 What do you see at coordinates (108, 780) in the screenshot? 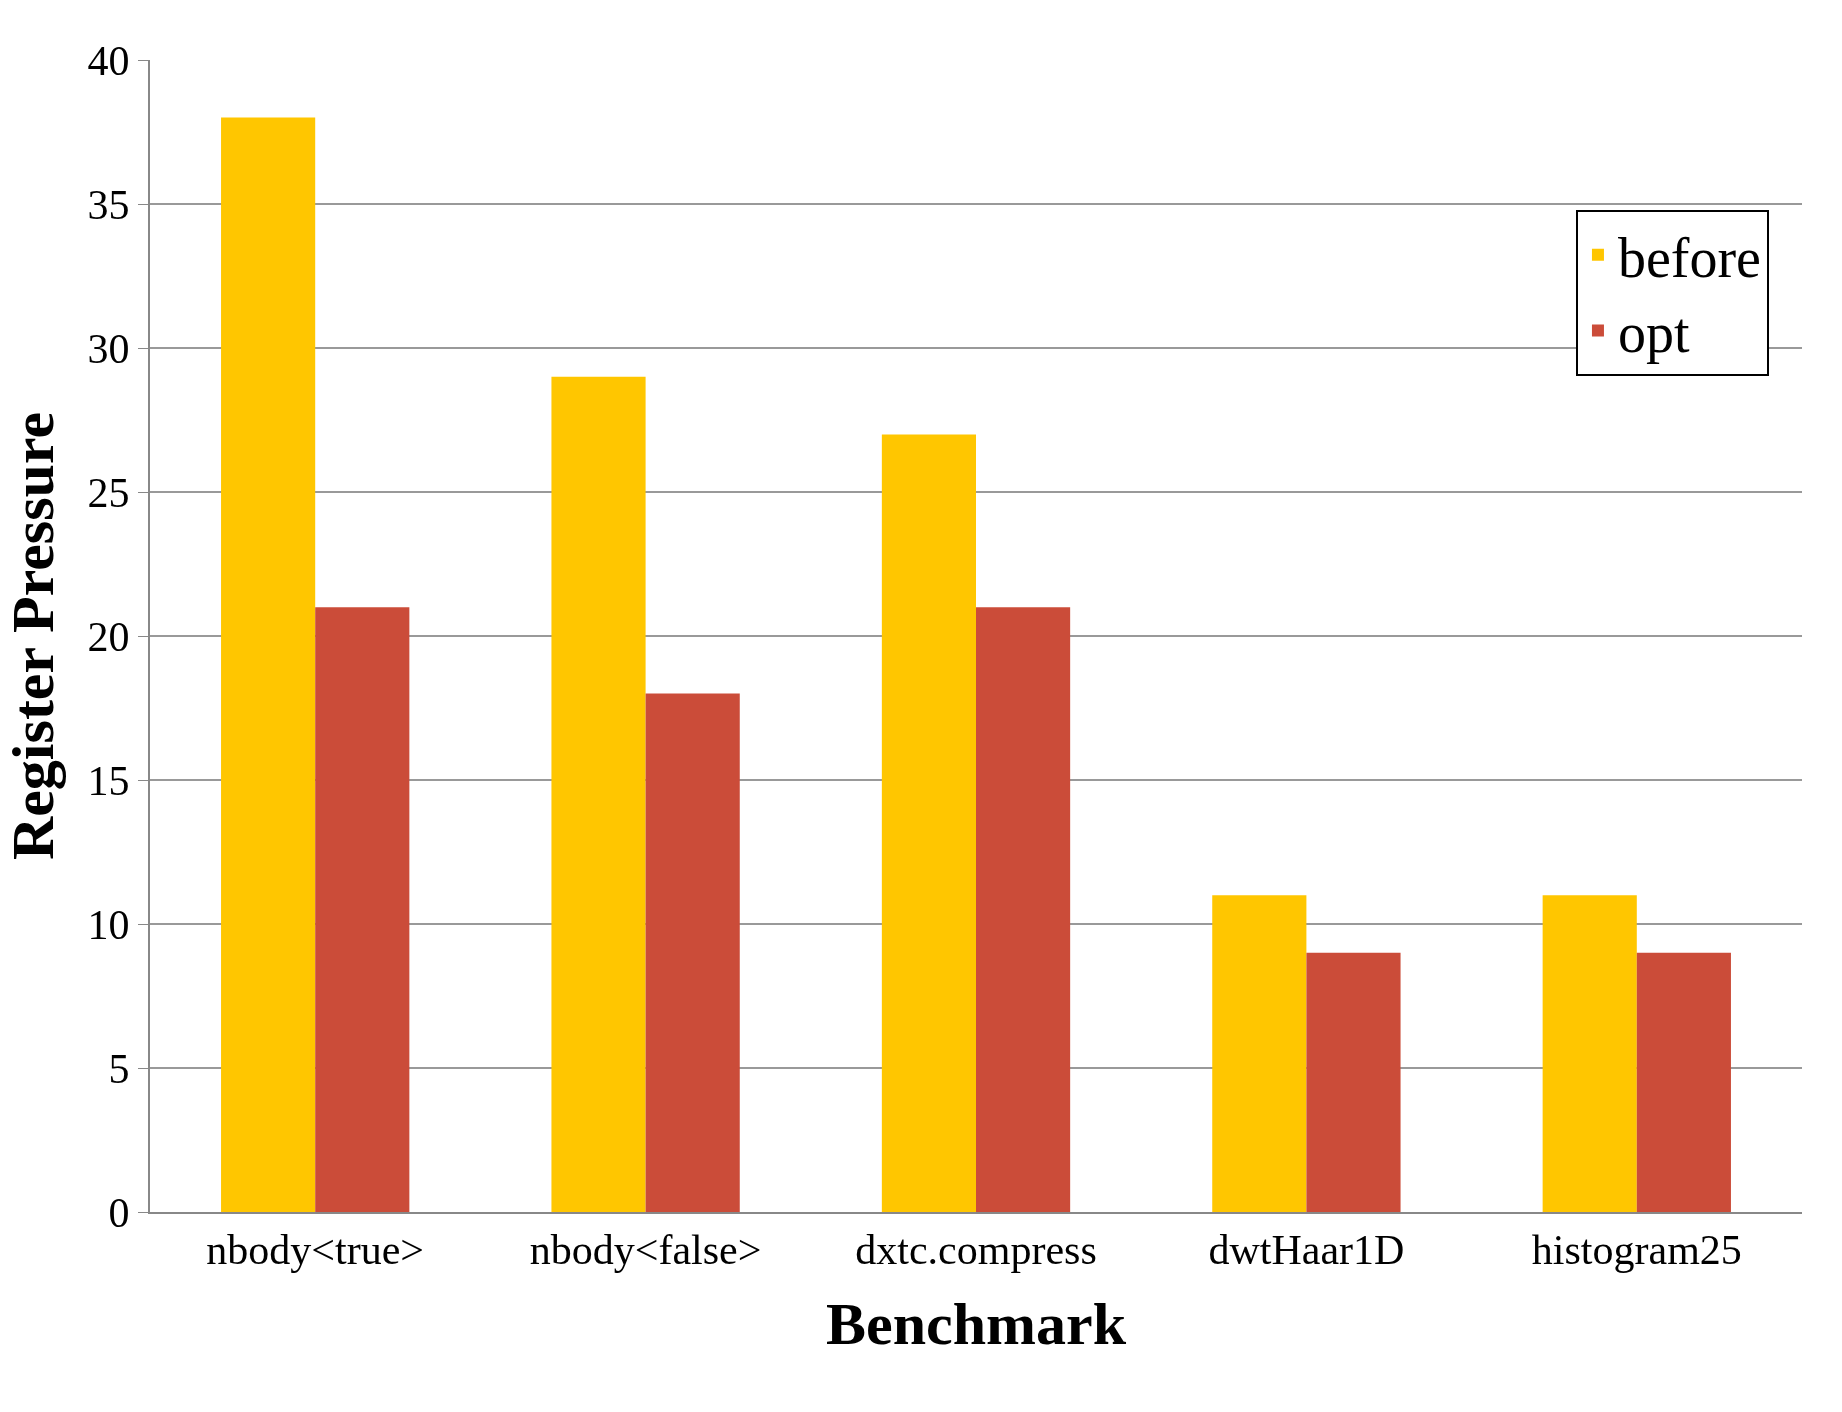
I see `y-tick-label: 15` at bounding box center [108, 780].